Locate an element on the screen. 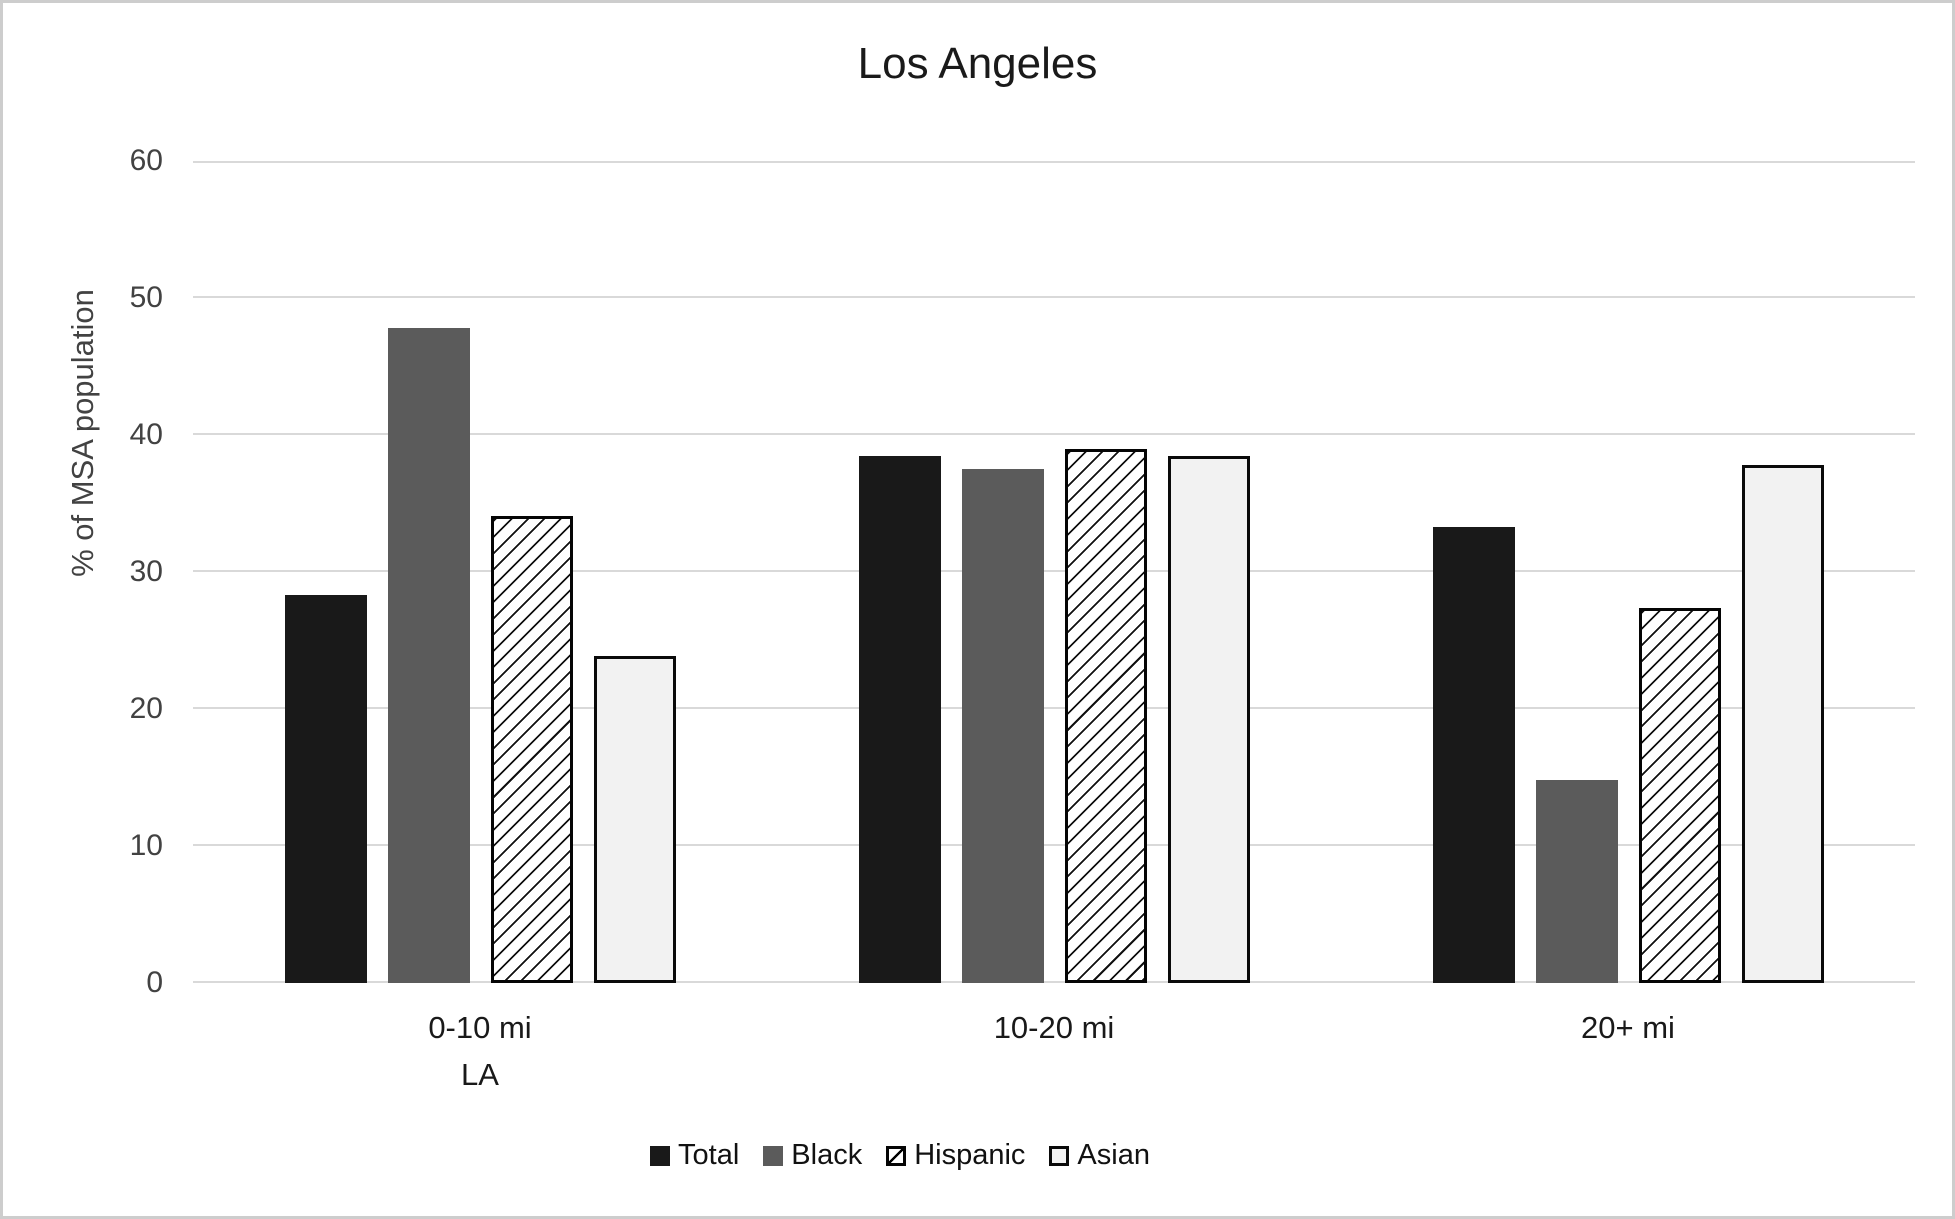 Image resolution: width=1955 pixels, height=1219 pixels. legend-label-hispanic: Hispanic is located at coordinates (970, 1155).